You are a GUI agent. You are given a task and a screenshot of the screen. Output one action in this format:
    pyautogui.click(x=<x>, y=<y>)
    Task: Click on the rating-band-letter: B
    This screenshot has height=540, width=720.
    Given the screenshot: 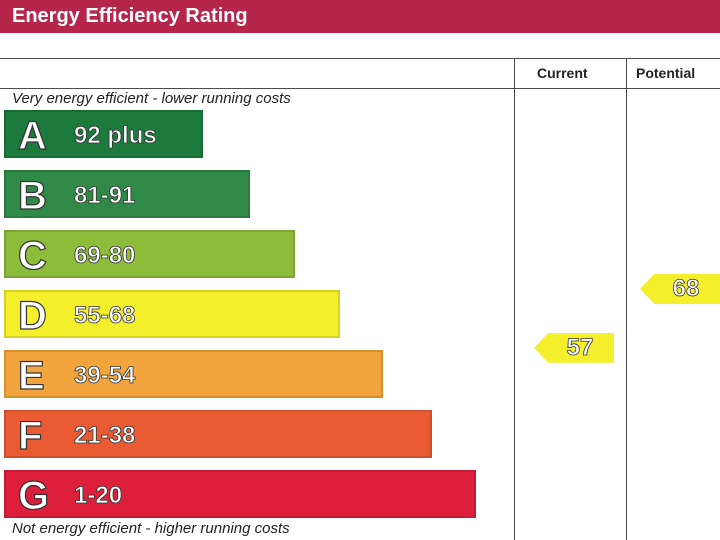 What is the action you would take?
    pyautogui.click(x=32, y=195)
    